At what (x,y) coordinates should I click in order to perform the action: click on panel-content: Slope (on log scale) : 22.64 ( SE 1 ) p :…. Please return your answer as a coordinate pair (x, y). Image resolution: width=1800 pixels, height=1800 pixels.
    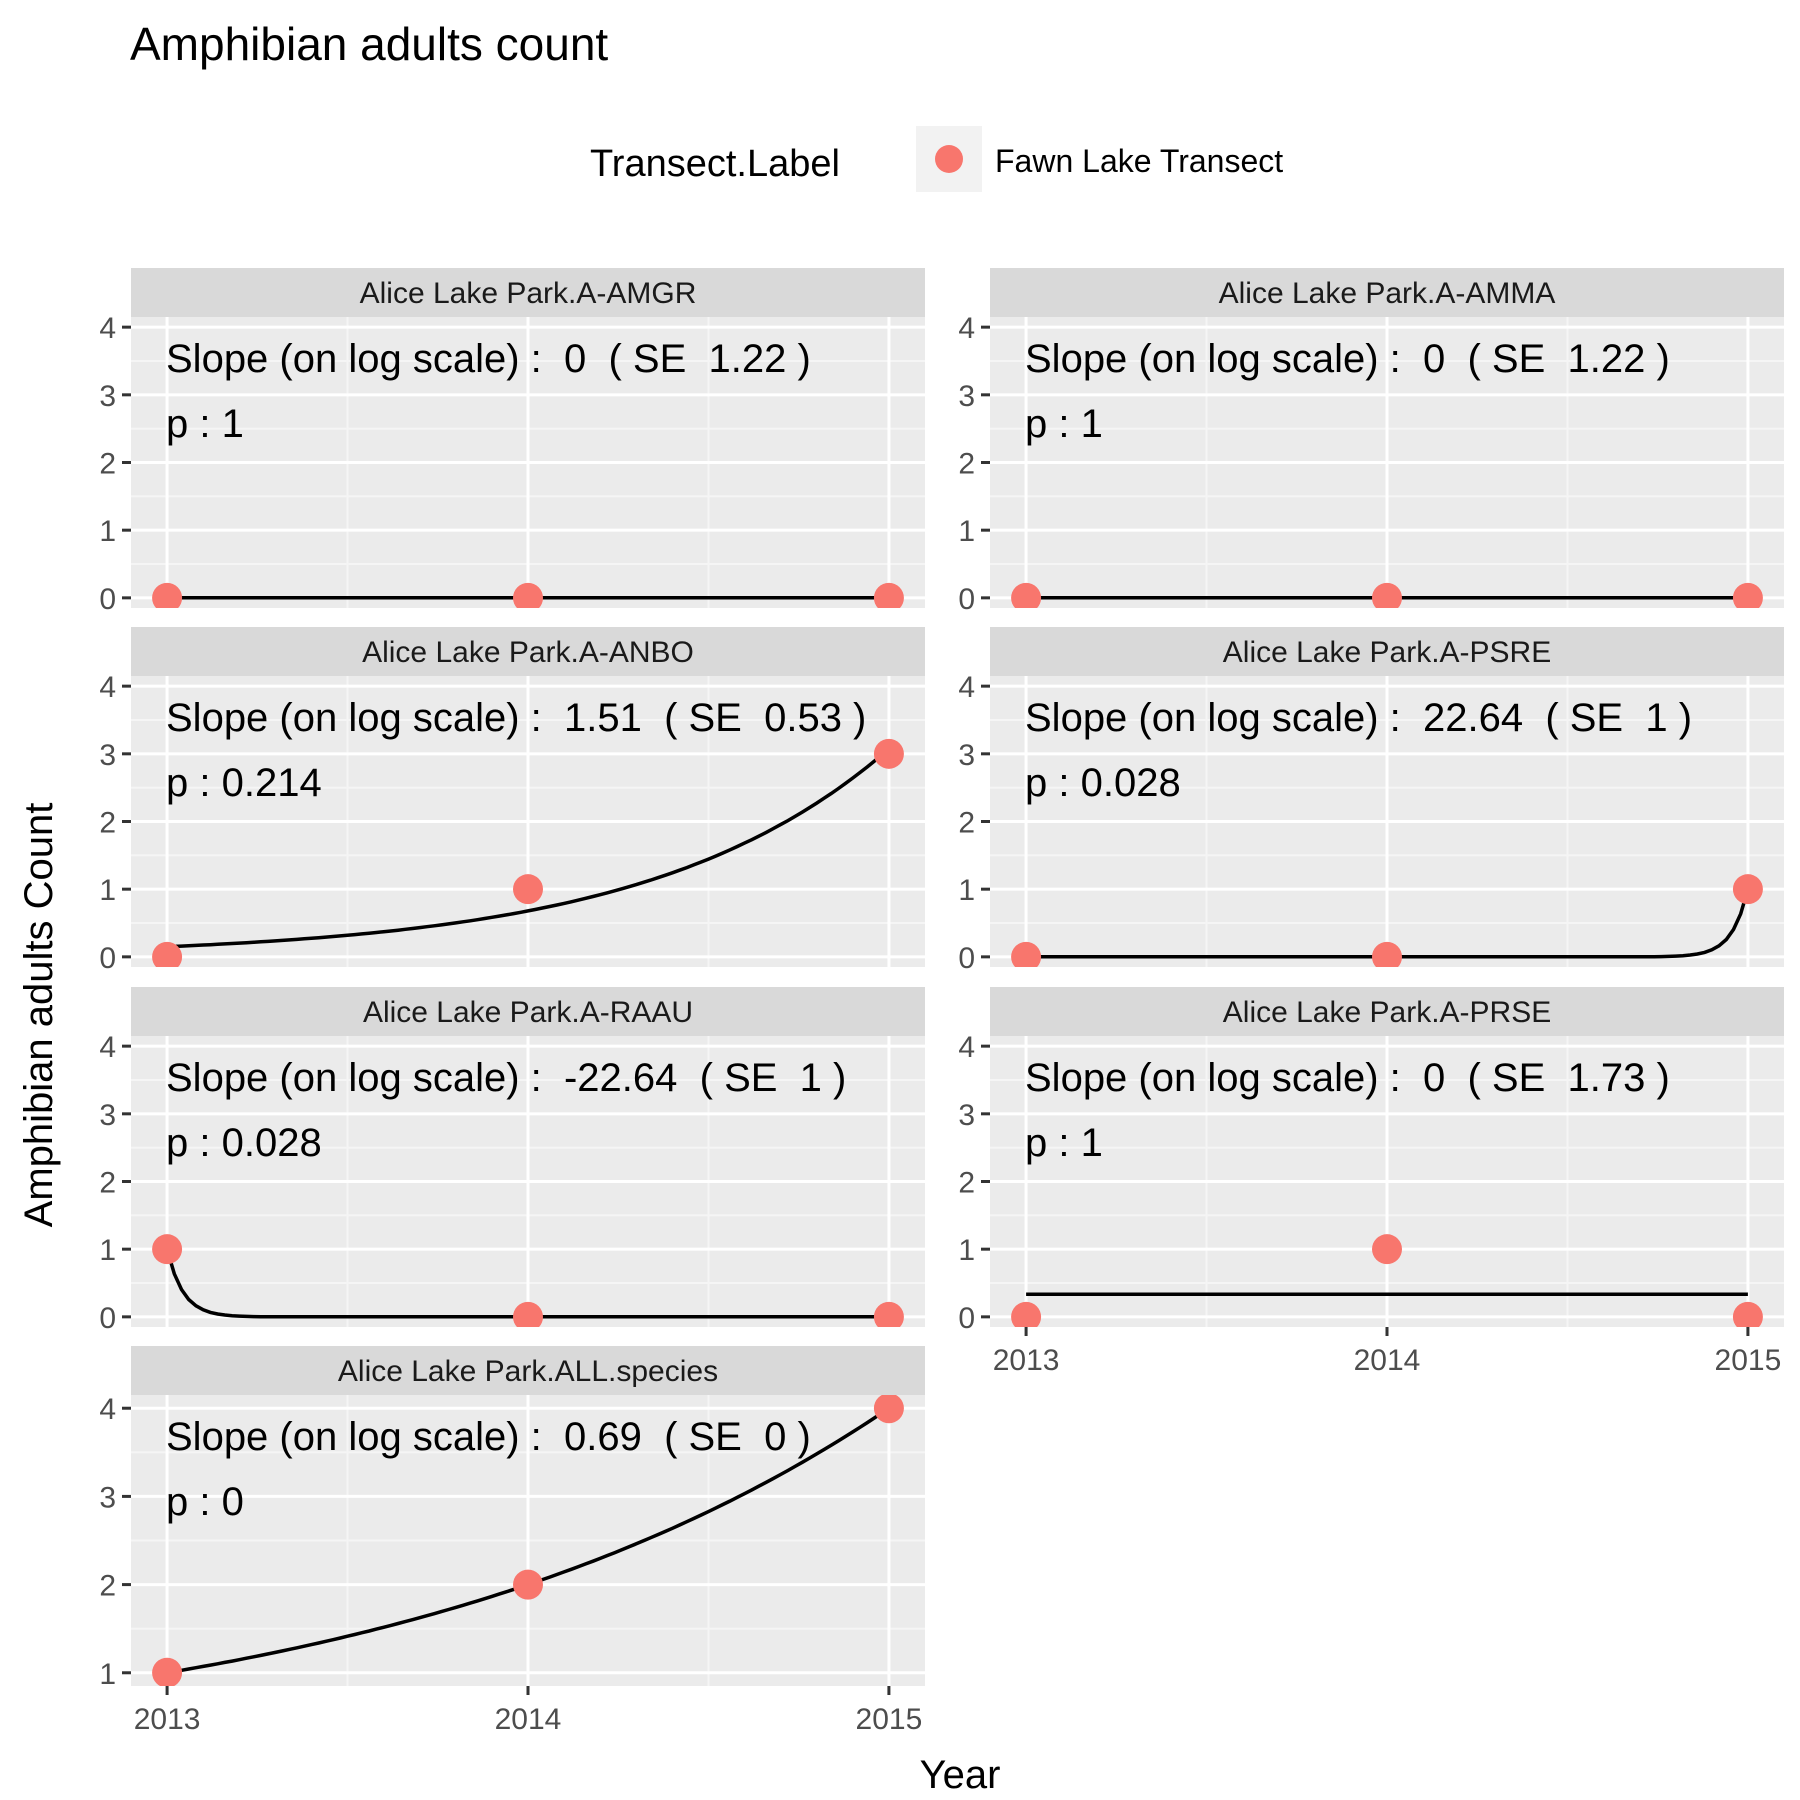
    Looking at the image, I should click on (1387, 821).